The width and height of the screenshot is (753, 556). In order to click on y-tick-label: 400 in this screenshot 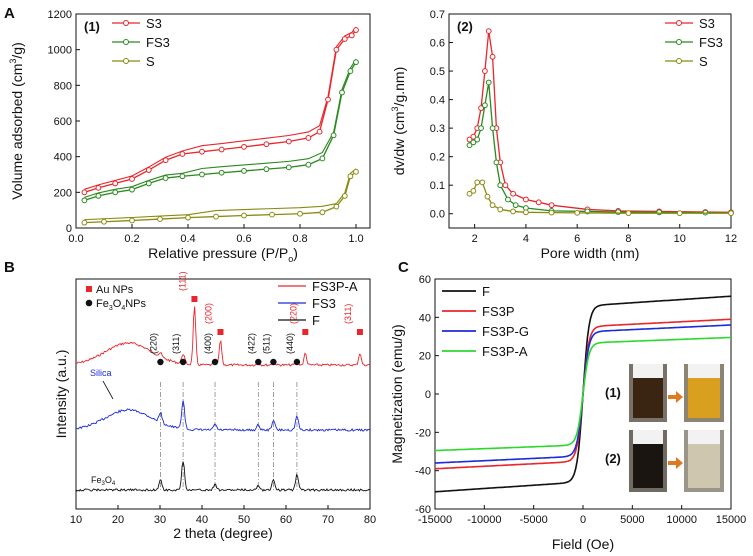, I will do `click(63, 158)`.